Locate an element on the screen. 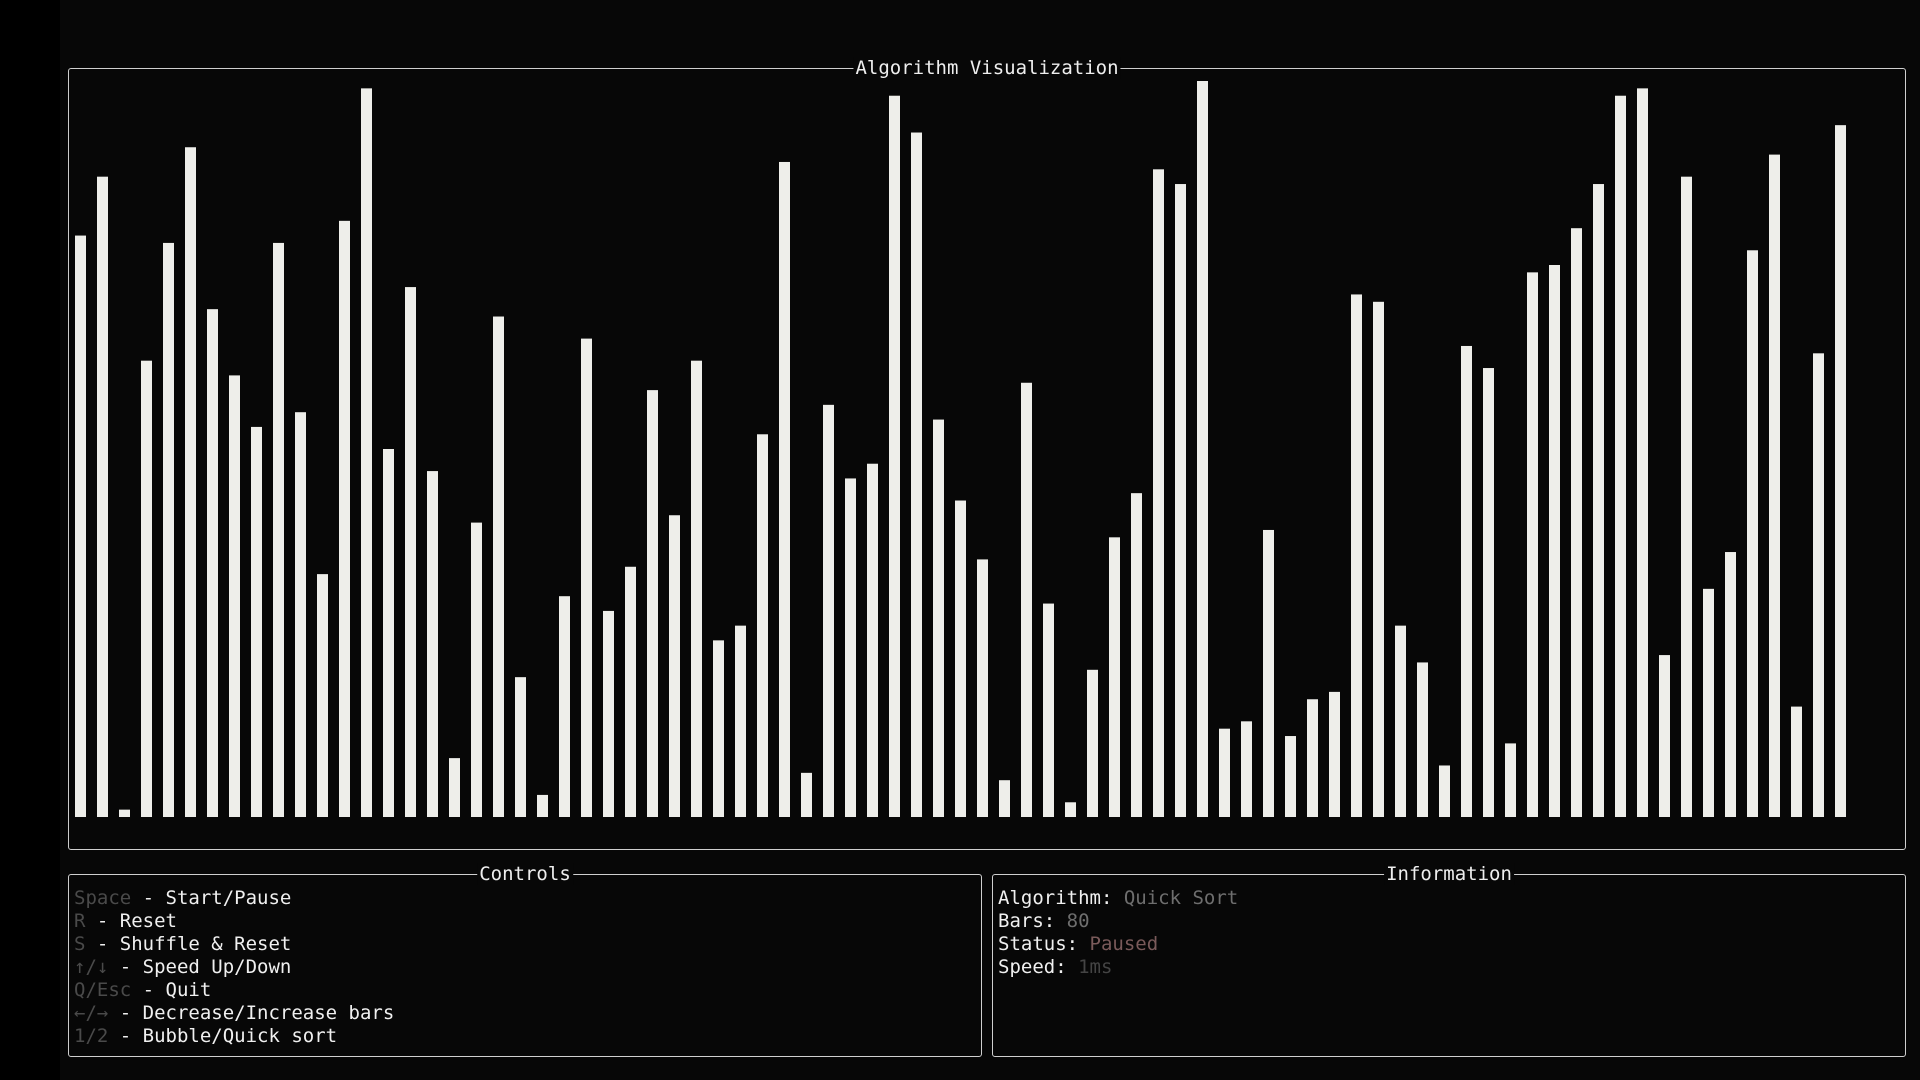 The image size is (1920, 1080). status-row: Status: Paused is located at coordinates (1118, 944).